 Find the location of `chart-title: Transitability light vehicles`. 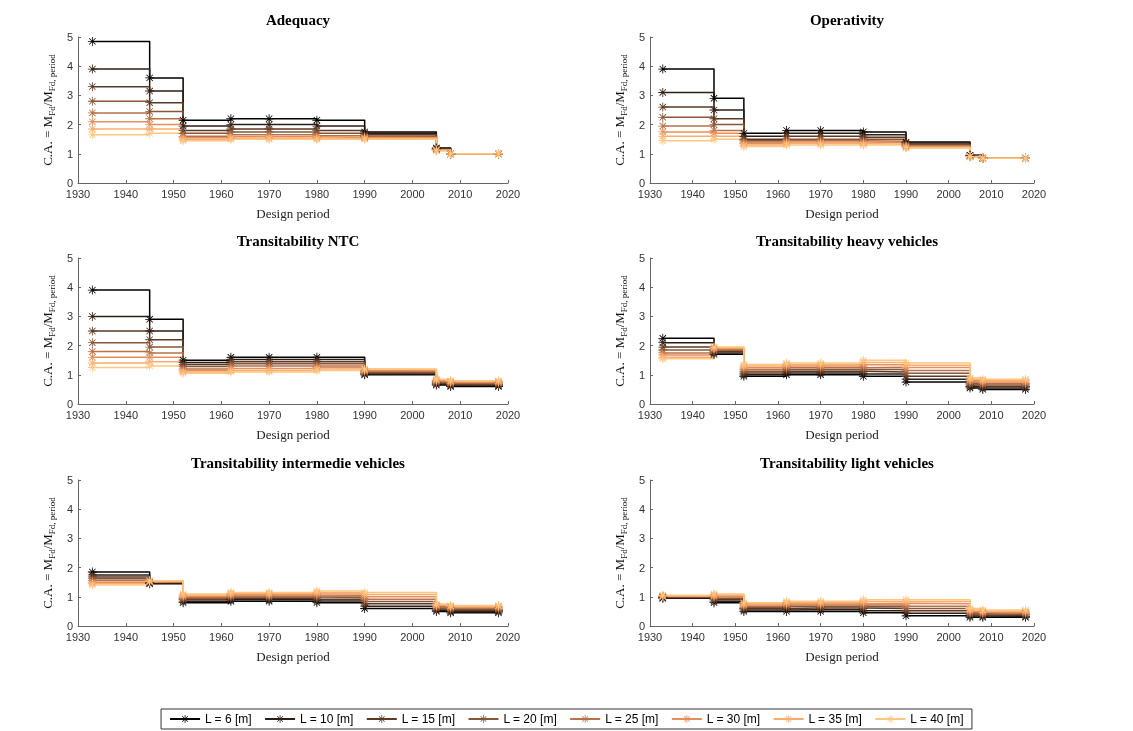

chart-title: Transitability light vehicles is located at coordinates (847, 462).